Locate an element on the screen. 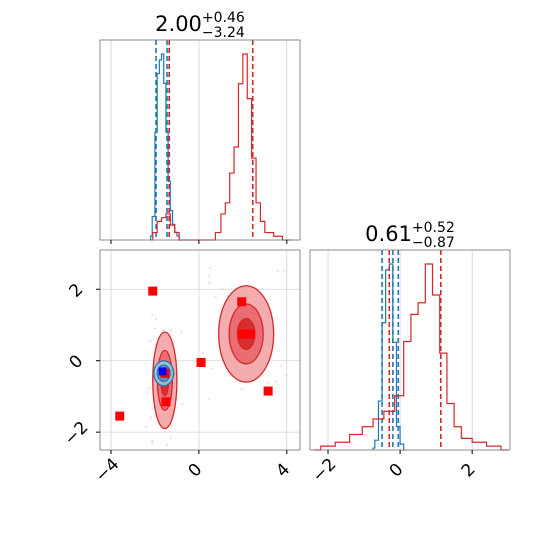 The height and width of the screenshot is (550, 550). histogram-blue is located at coordinates (165, 147).